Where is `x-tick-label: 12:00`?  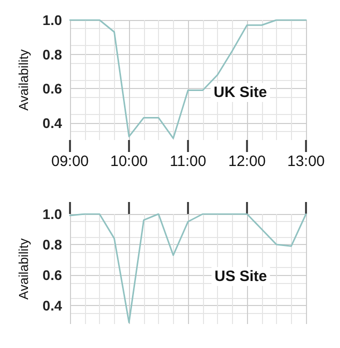 x-tick-label: 12:00 is located at coordinates (247, 161).